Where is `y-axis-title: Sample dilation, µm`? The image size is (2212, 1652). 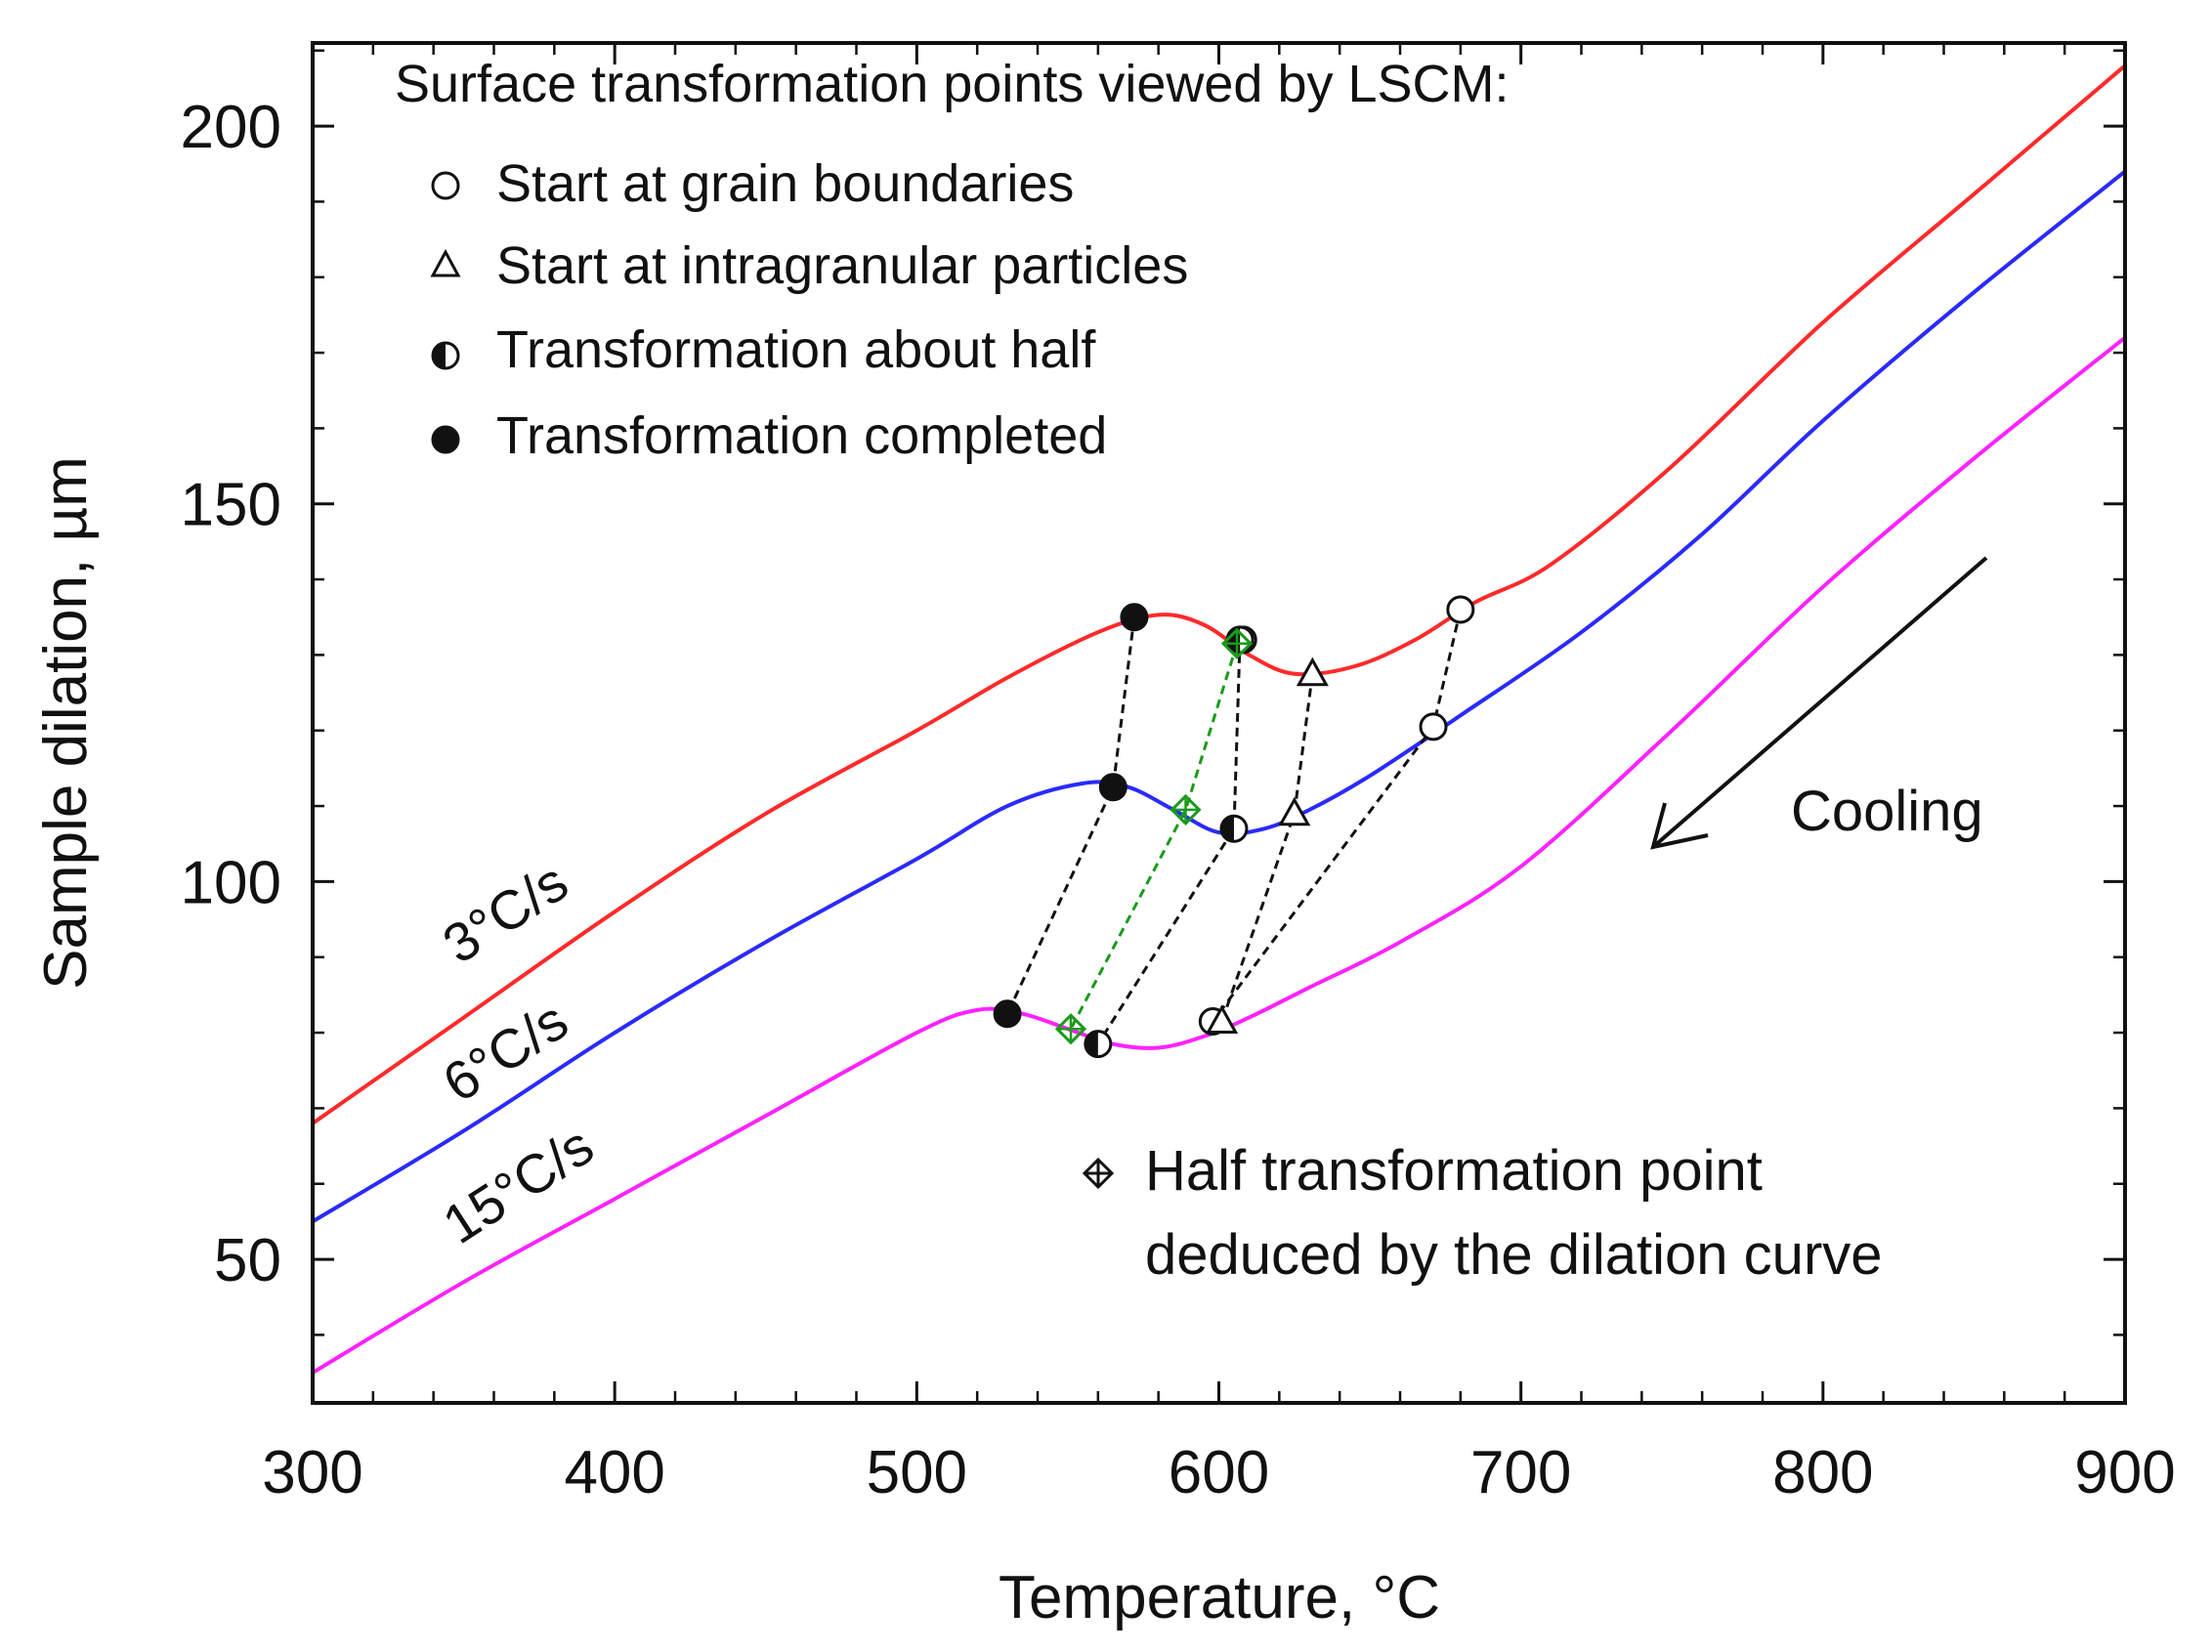
y-axis-title: Sample dilation, µm is located at coordinates (66, 723).